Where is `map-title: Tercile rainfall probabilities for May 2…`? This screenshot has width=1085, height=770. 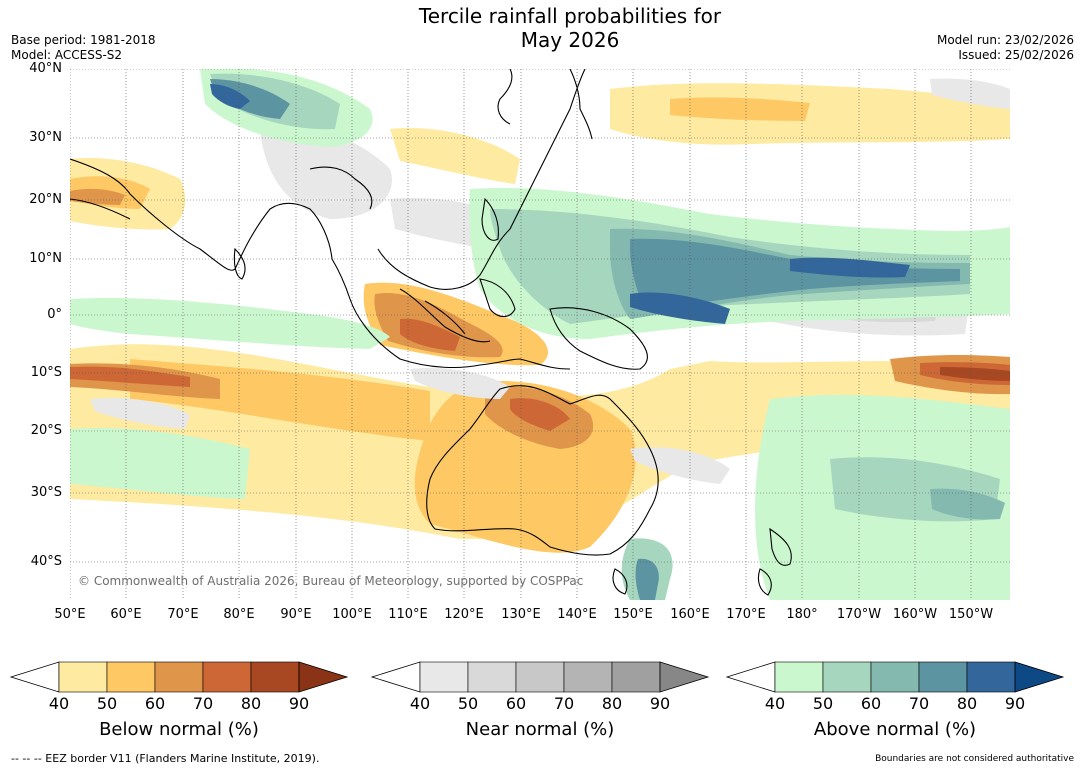 map-title: Tercile rainfall probabilities for May 2… is located at coordinates (542, 28).